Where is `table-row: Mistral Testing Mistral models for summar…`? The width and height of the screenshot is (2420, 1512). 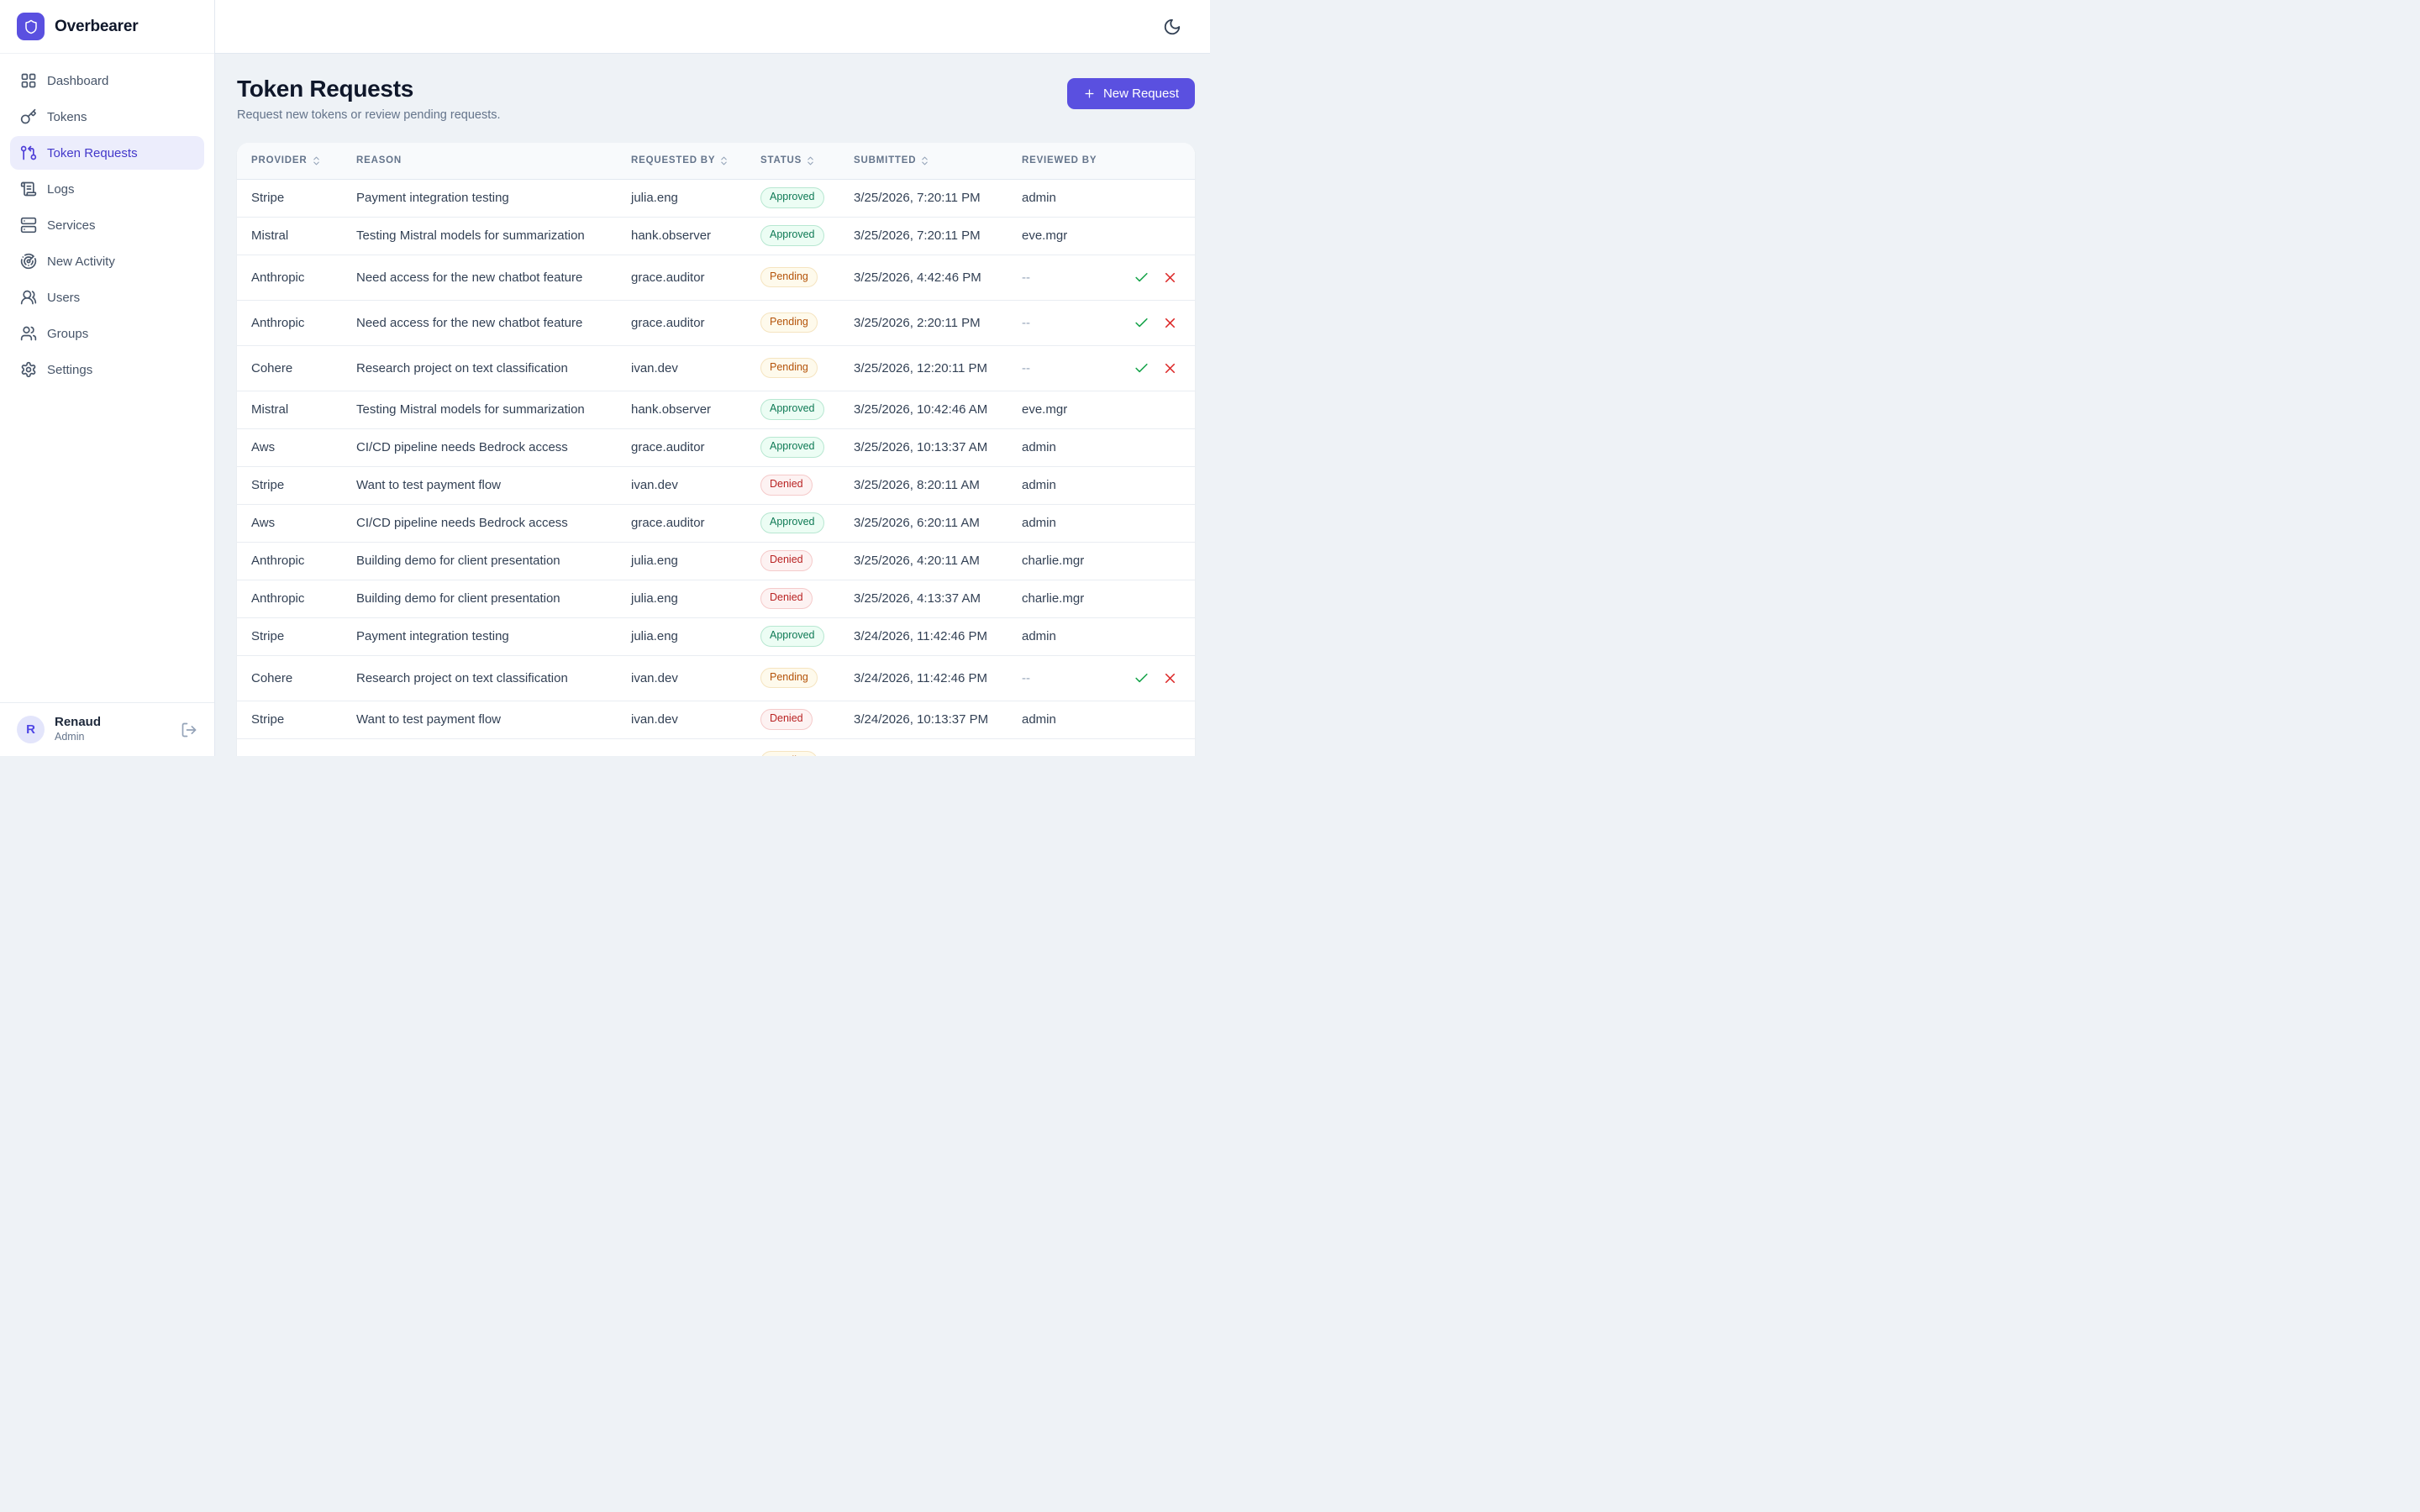 table-row: Mistral Testing Mistral models for summar… is located at coordinates (716, 235).